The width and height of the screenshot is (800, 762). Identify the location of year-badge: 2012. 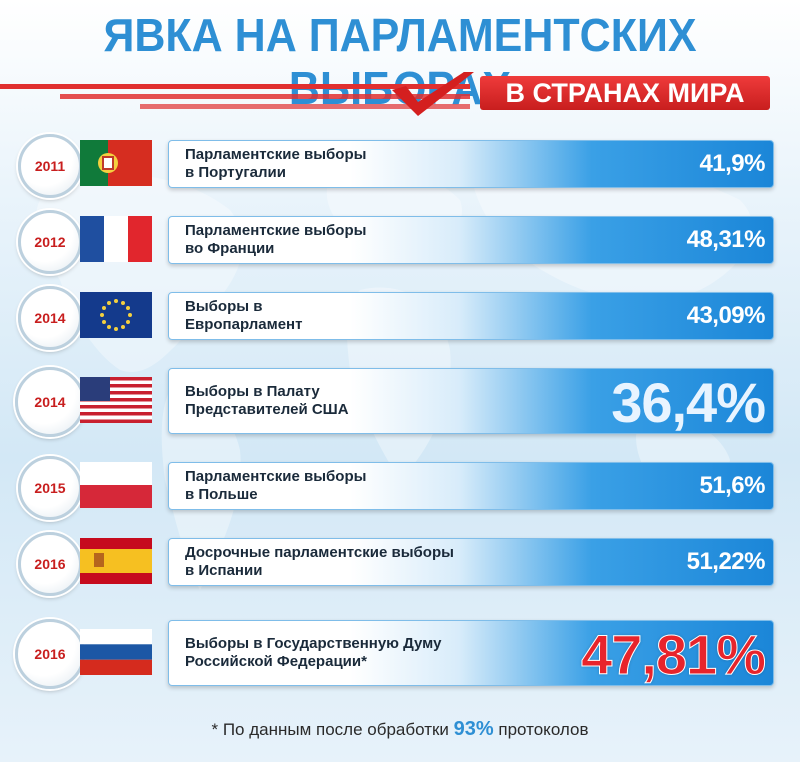
(50, 242).